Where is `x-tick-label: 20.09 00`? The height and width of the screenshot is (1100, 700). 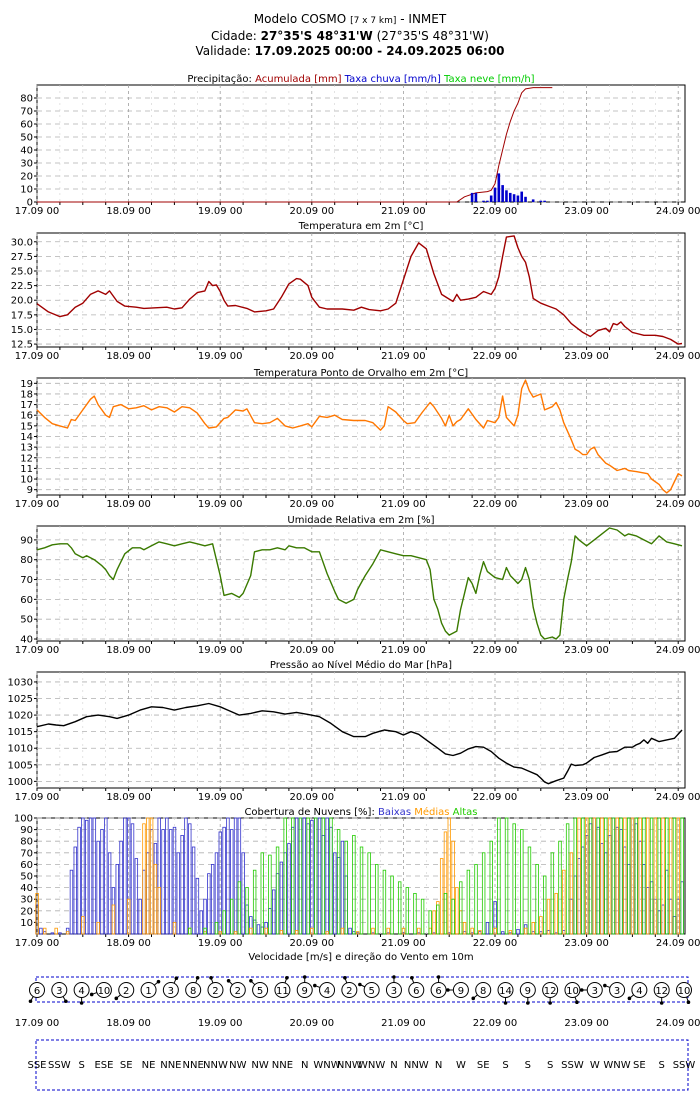 x-tick-label: 20.09 00 is located at coordinates (312, 504).